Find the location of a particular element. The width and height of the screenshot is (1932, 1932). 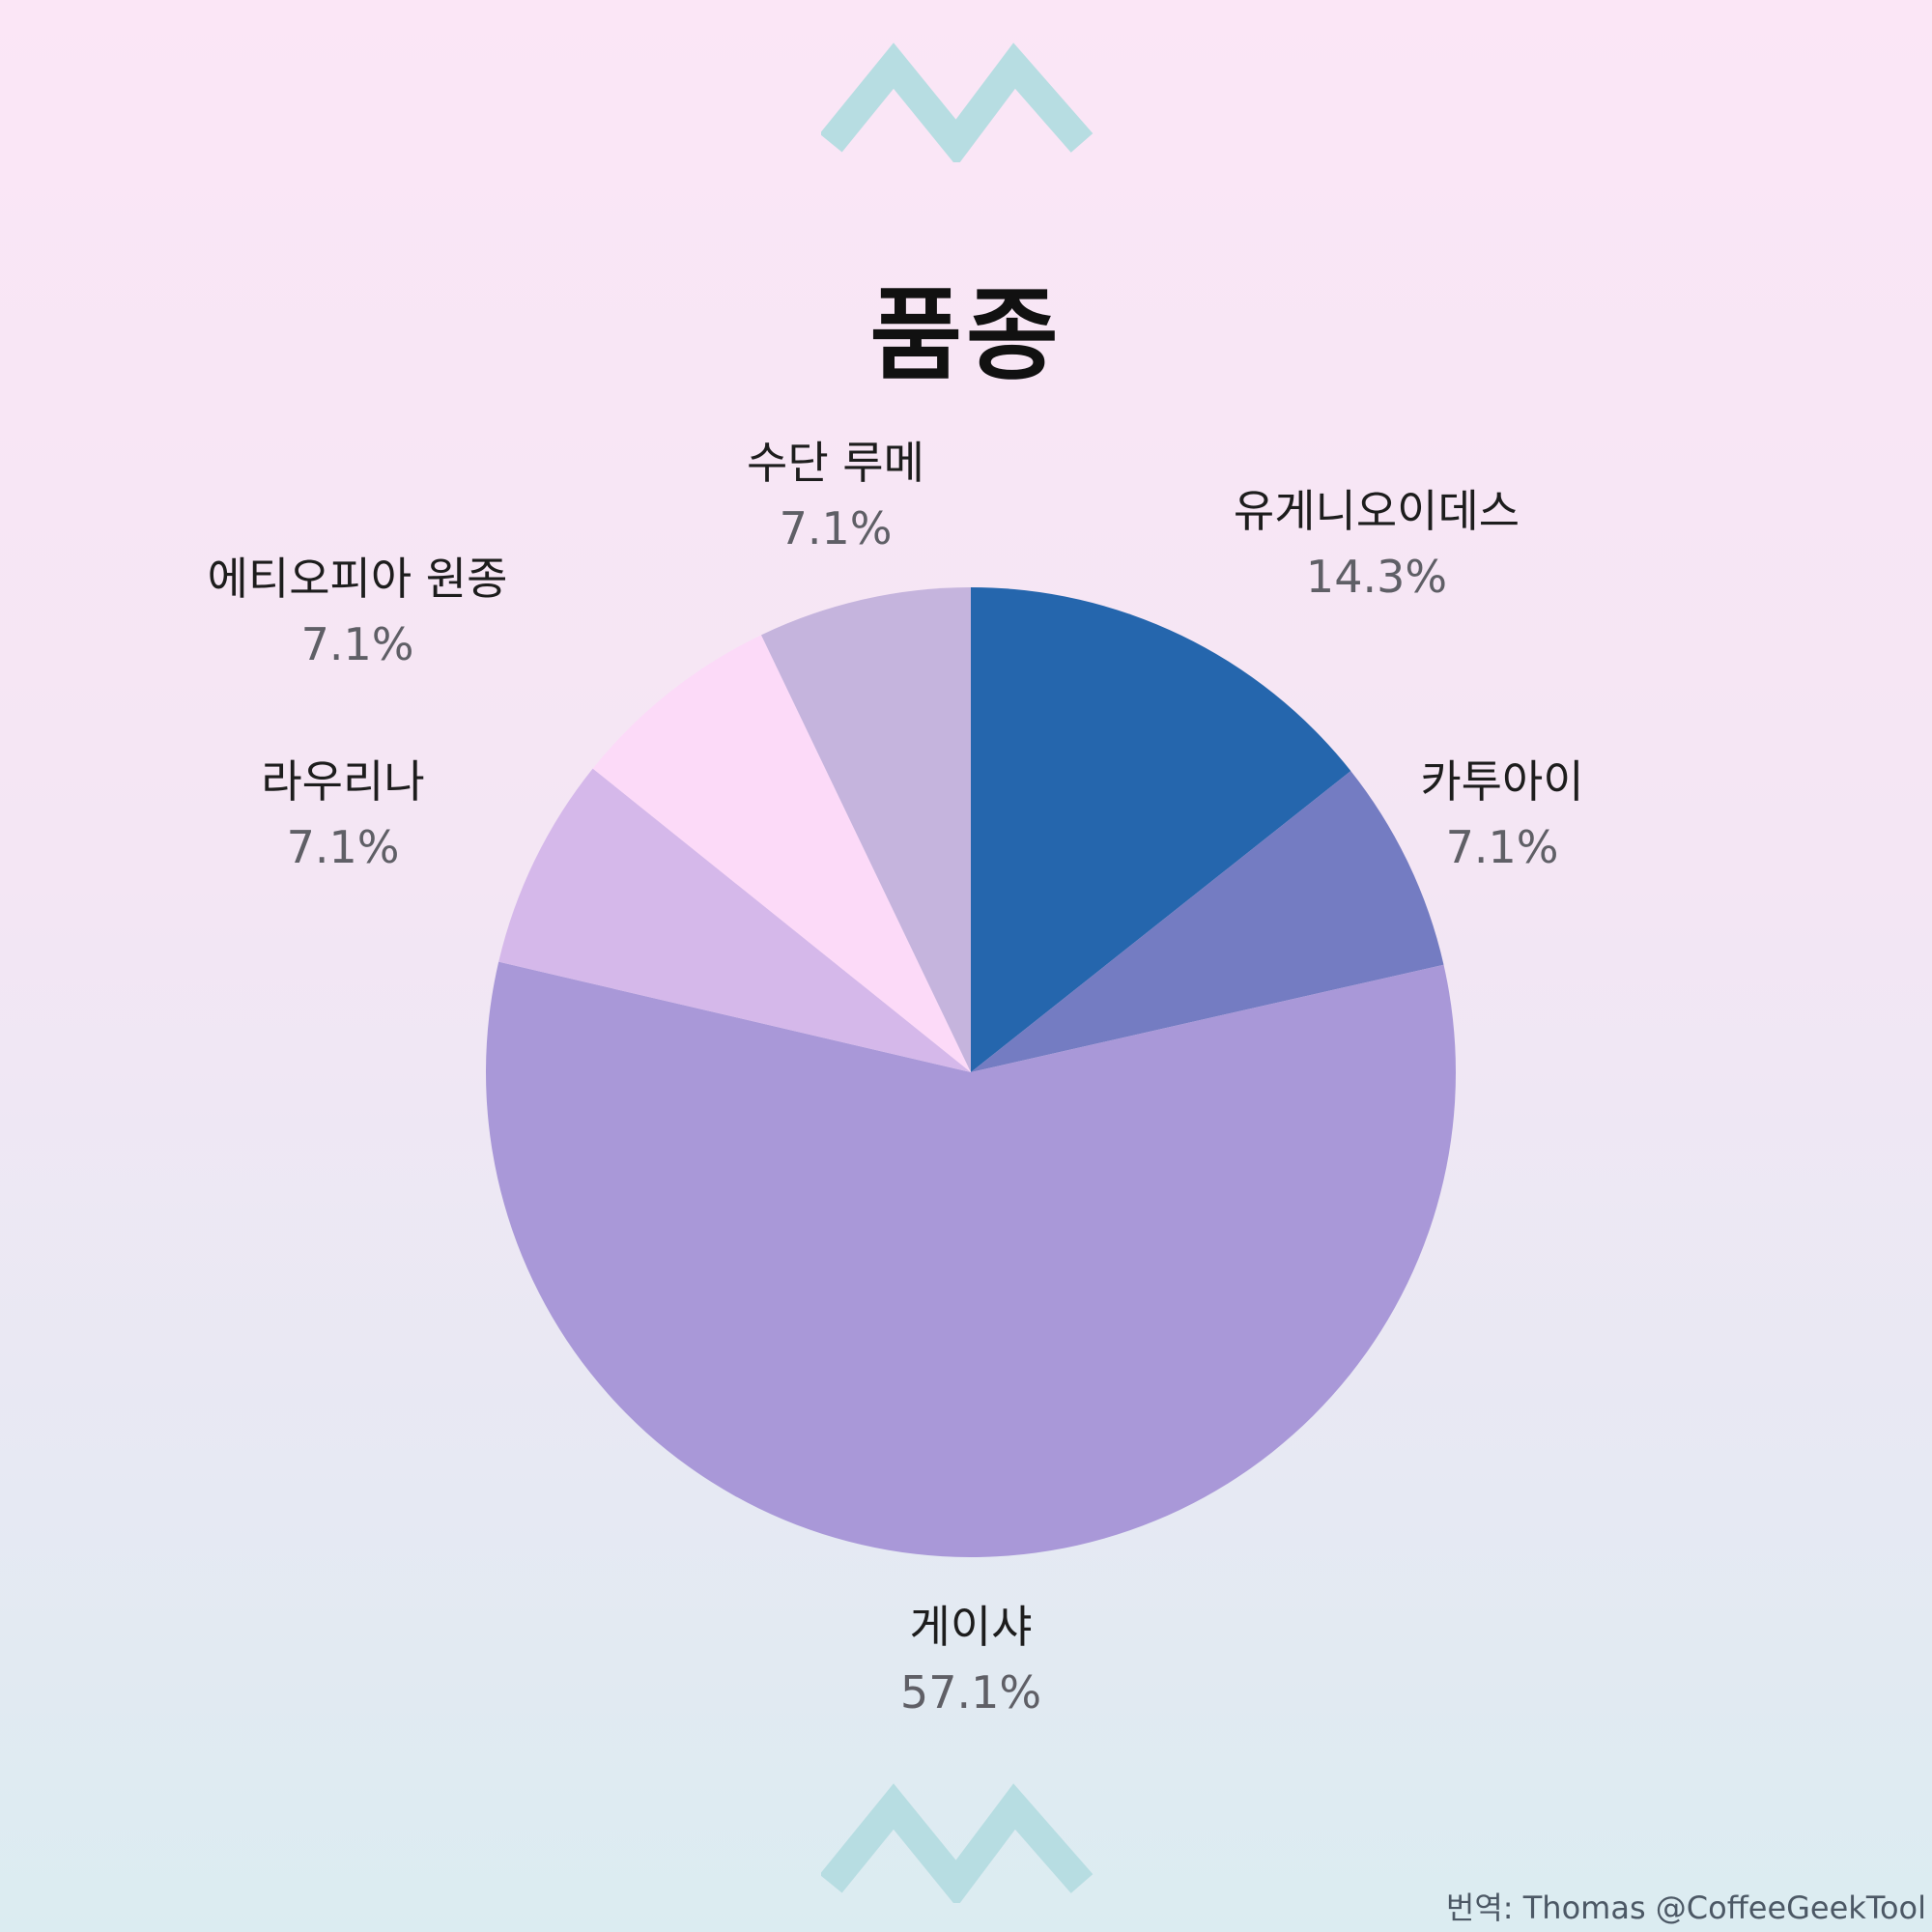

translator-credit: 번역: Thomas @CoffeeGeekTool is located at coordinates (1685, 1907).